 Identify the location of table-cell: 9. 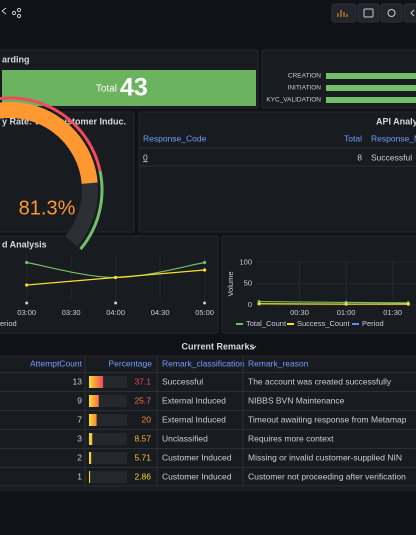
(79, 400).